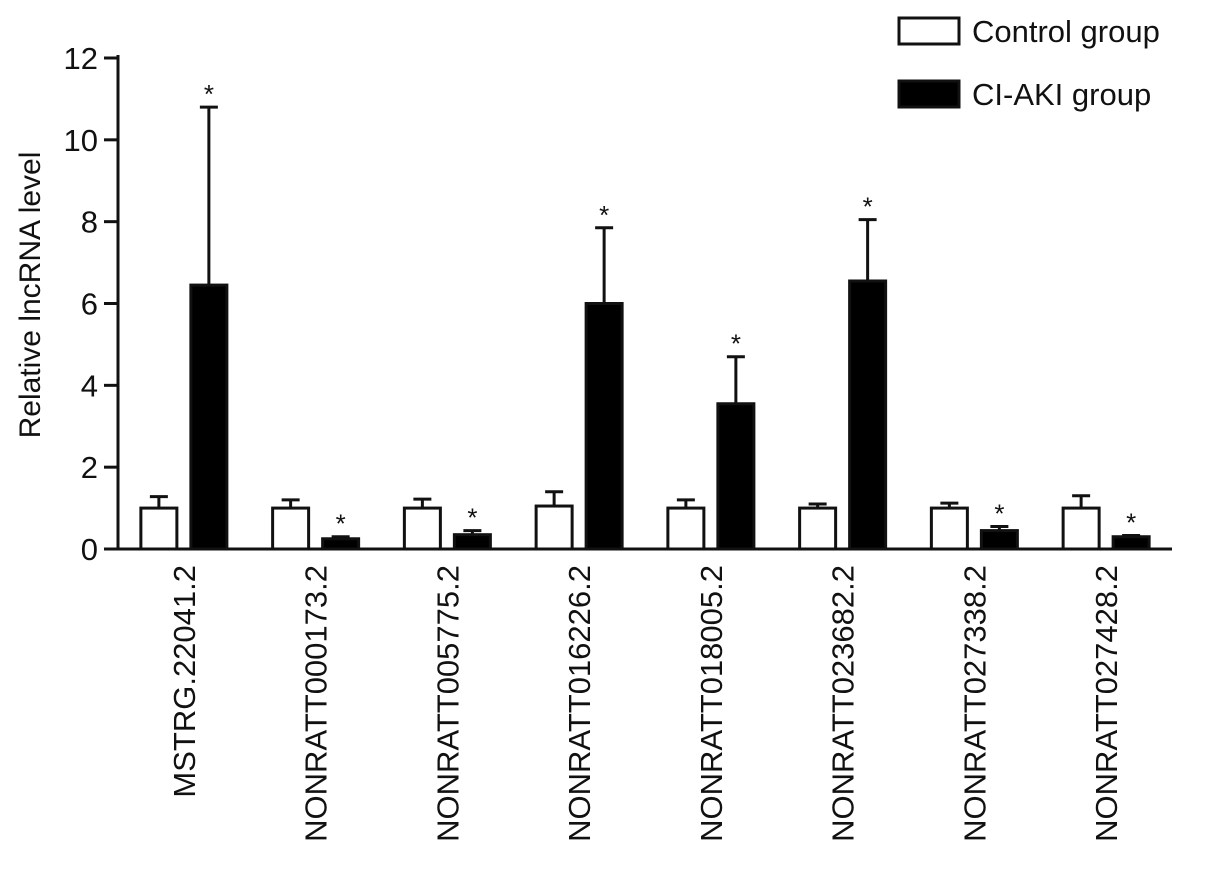 Image resolution: width=1205 pixels, height=895 pixels. I want to click on x-tick-label: NONRATT018005.2, so click(711, 703).